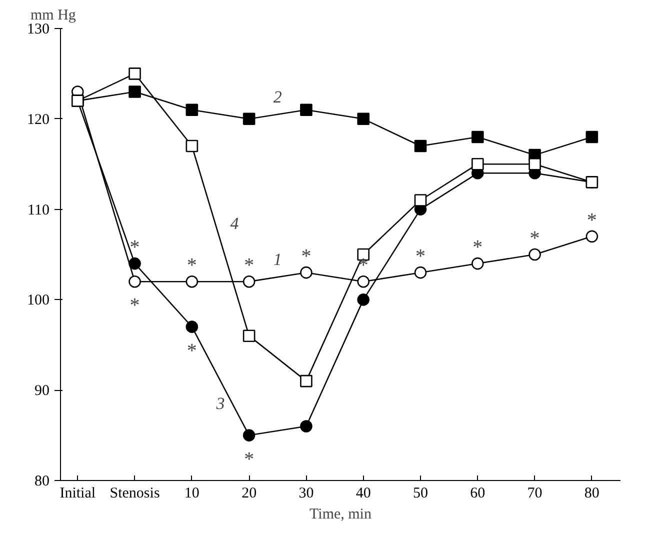 This screenshot has height=539, width=662. I want to click on series-label: 1, so click(277, 260).